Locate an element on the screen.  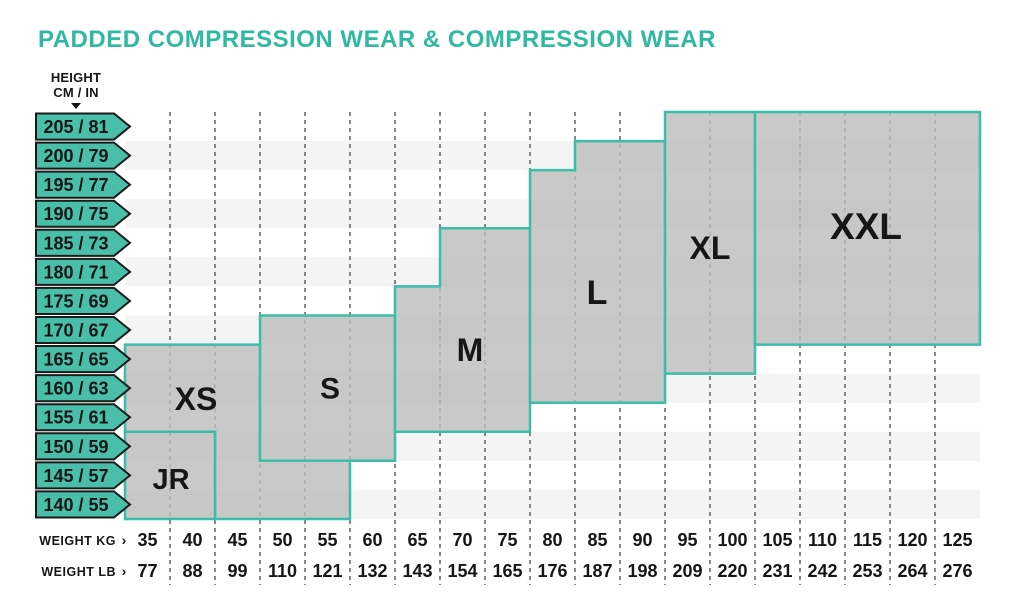
size-region-label-s: S is located at coordinates (330, 389).